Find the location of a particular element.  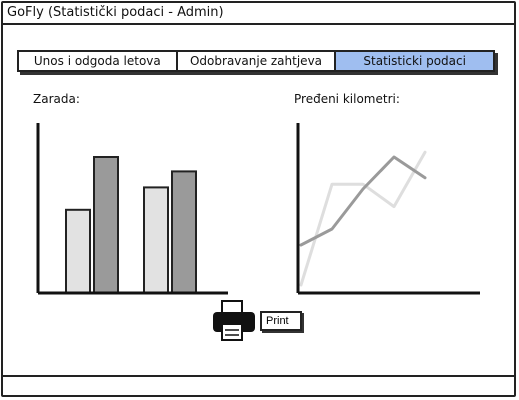

title-bar: GoFly (Statistički podaci - Admin) is located at coordinates (258, 14).